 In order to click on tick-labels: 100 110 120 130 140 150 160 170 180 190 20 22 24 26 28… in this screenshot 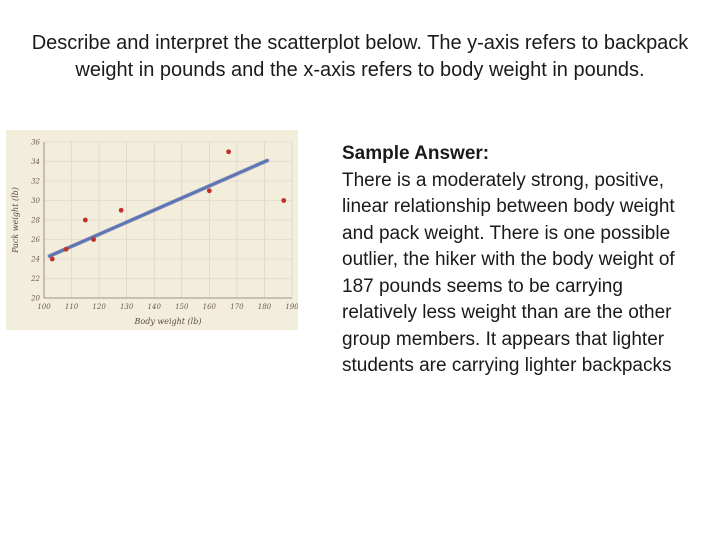, I will do `click(164, 225)`.